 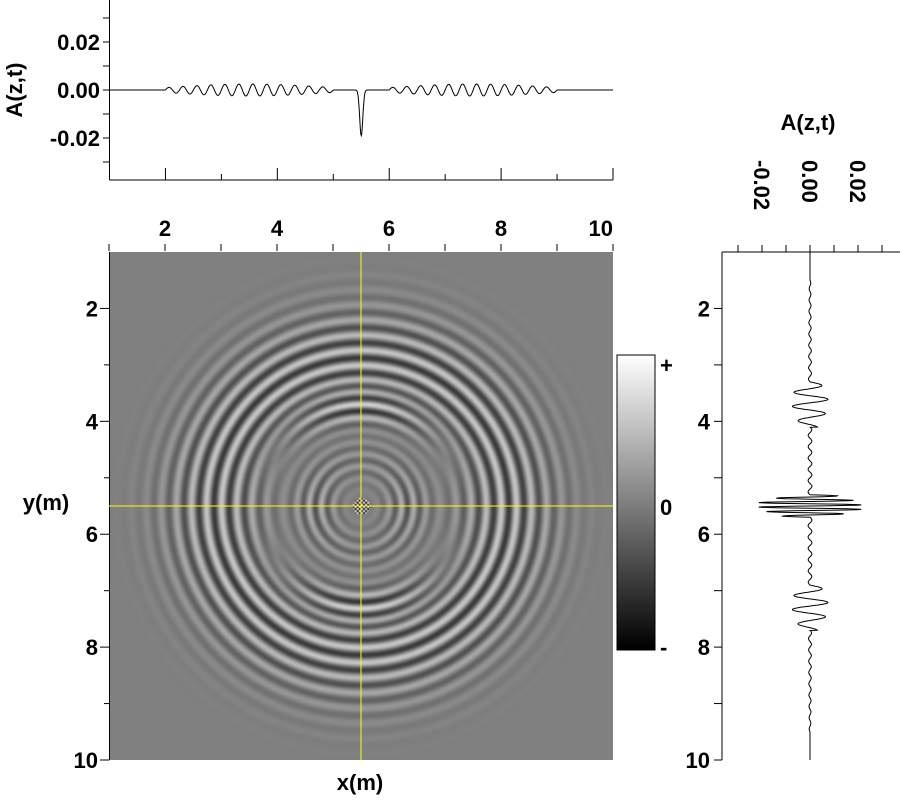 I want to click on colorbar-frame, so click(x=636, y=502).